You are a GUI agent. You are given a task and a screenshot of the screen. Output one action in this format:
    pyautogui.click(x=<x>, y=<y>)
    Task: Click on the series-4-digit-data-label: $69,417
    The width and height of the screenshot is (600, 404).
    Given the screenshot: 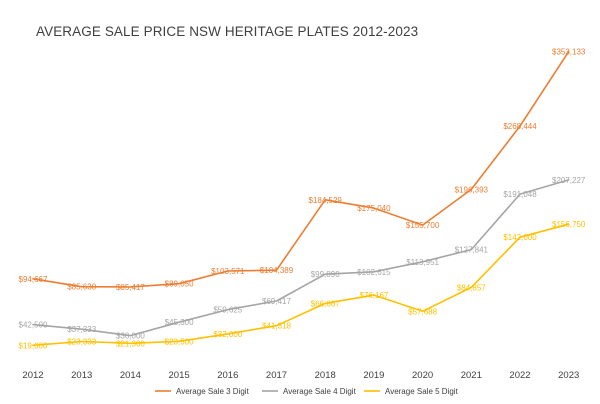 What is the action you would take?
    pyautogui.click(x=276, y=301)
    